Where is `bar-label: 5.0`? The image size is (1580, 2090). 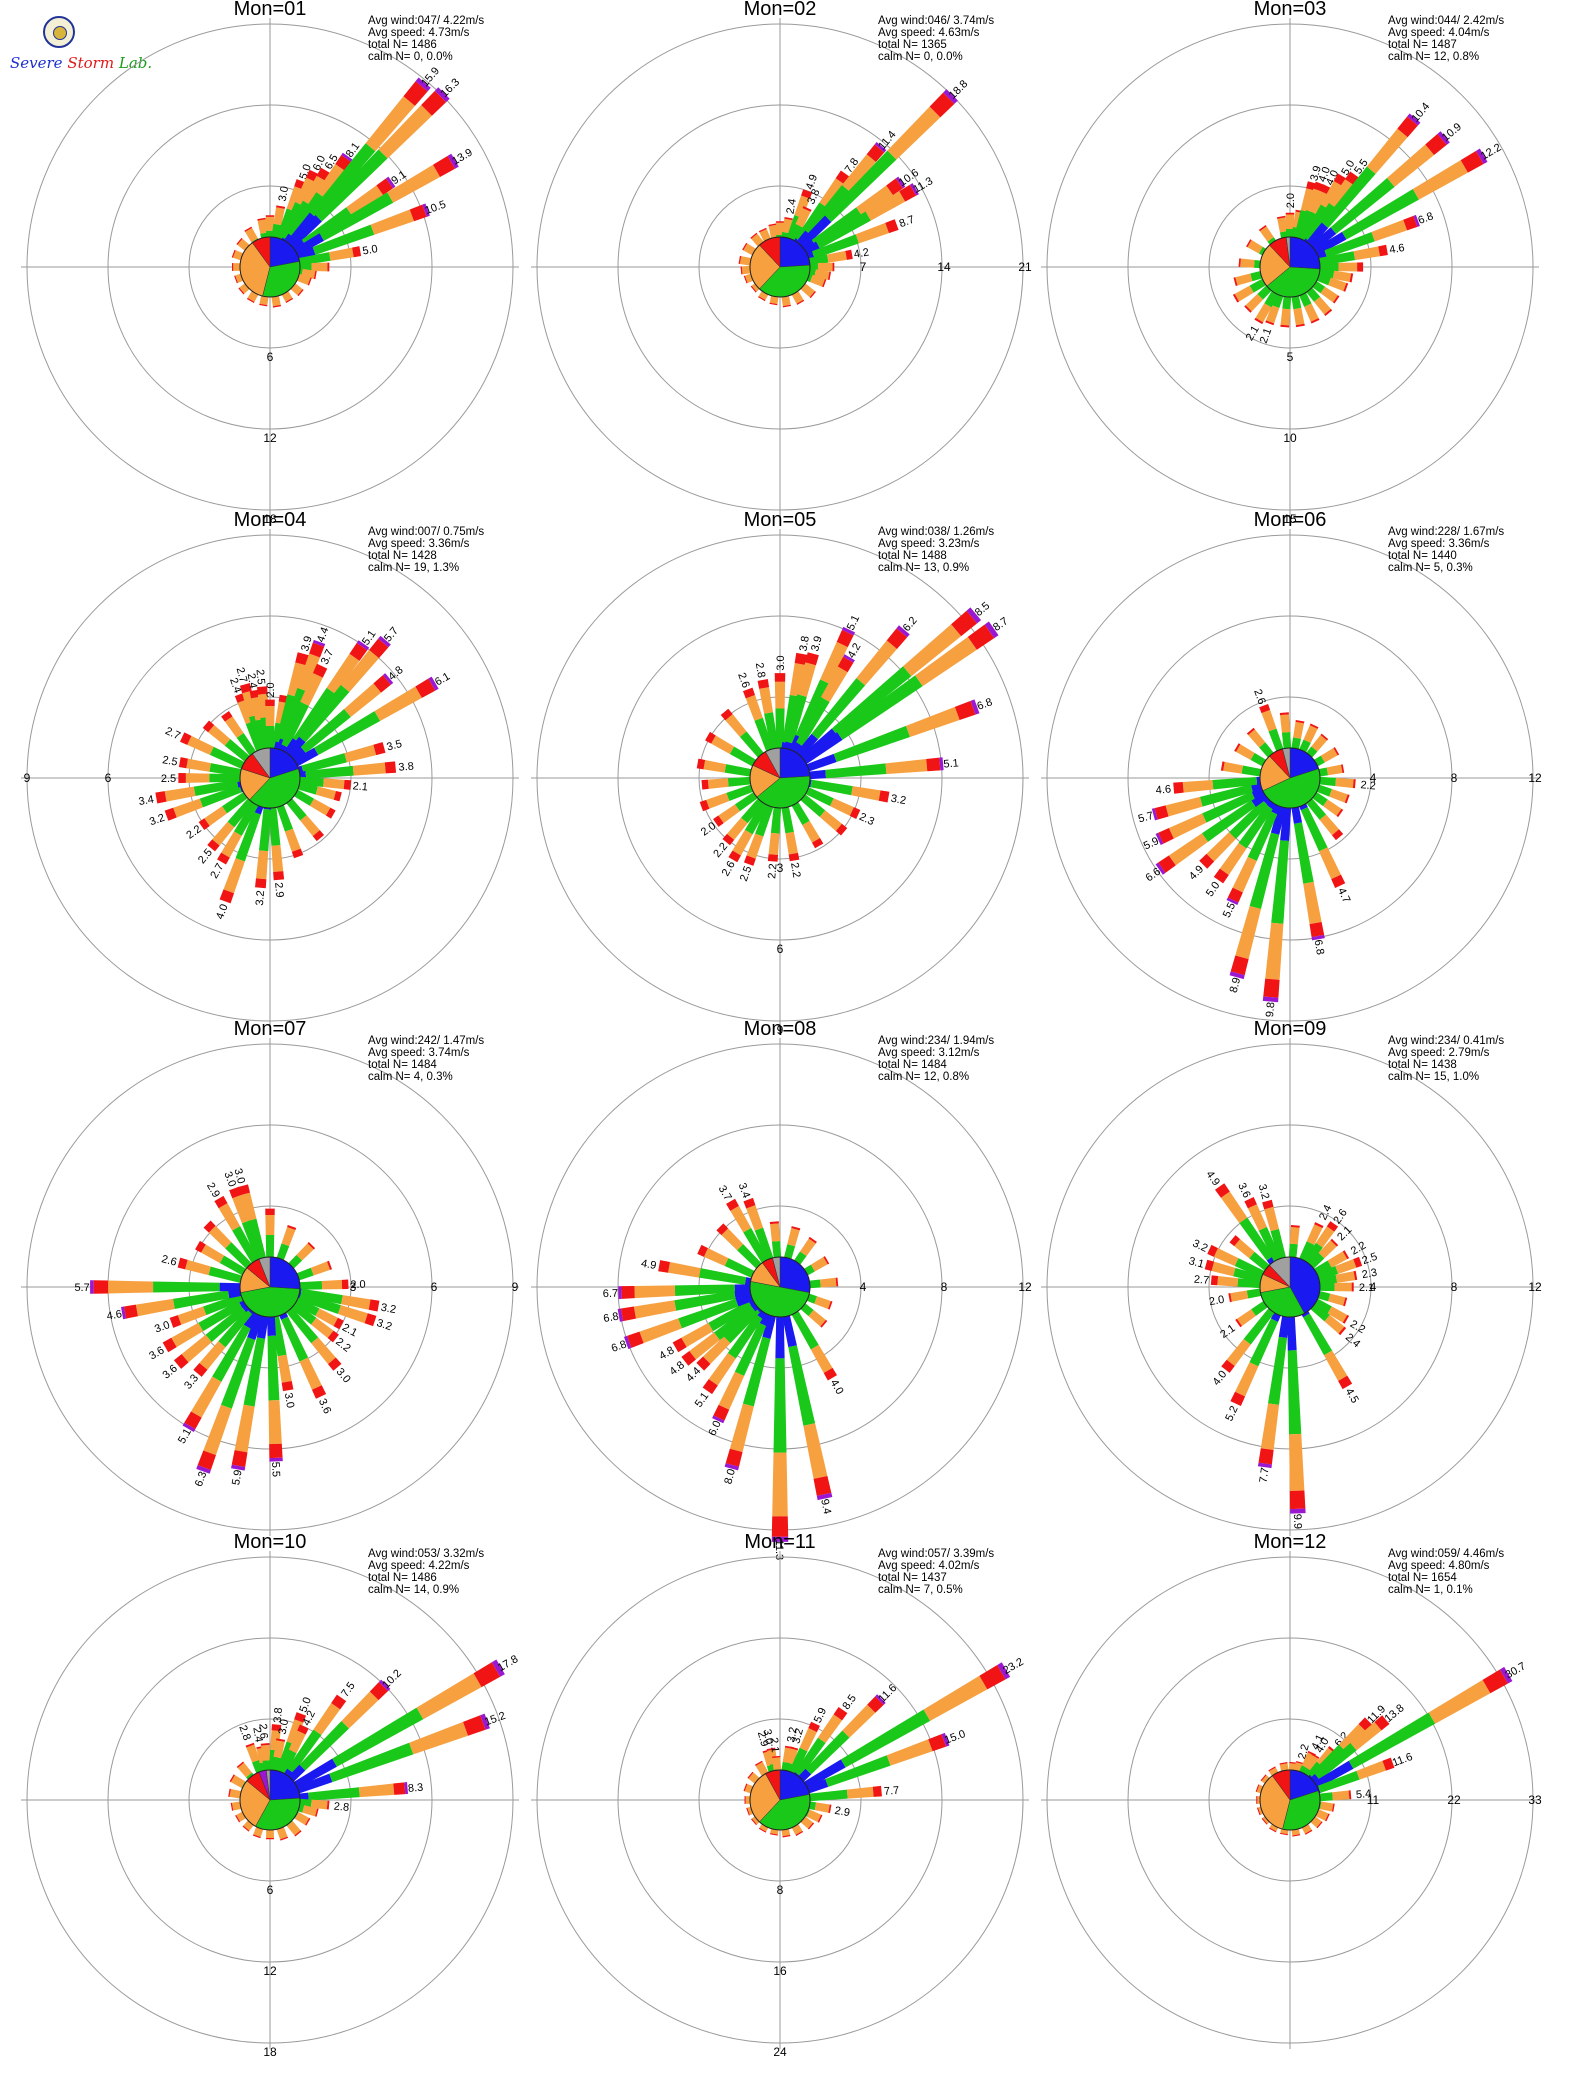
bar-label: 5.0 is located at coordinates (305, 1705).